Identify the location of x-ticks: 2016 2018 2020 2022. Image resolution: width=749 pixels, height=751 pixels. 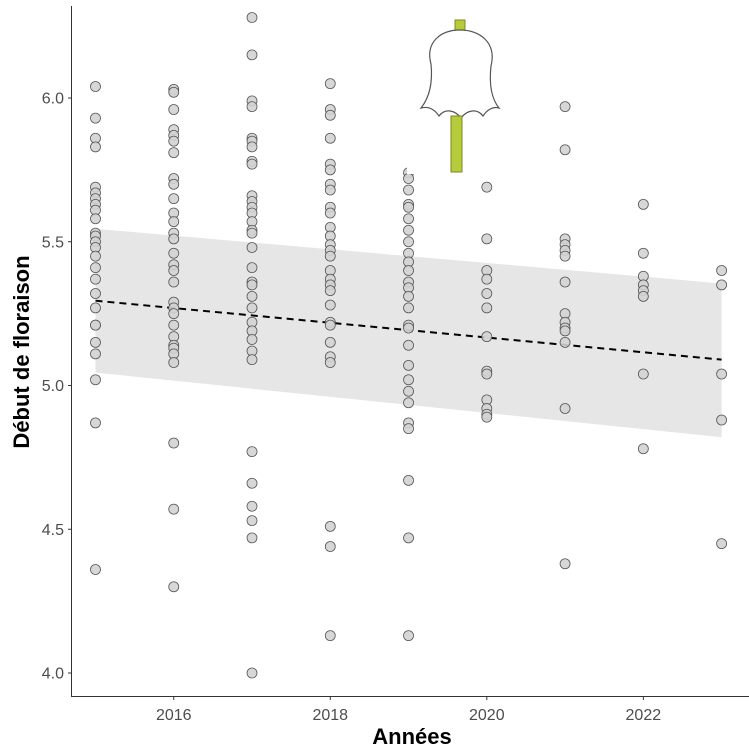
(408, 710).